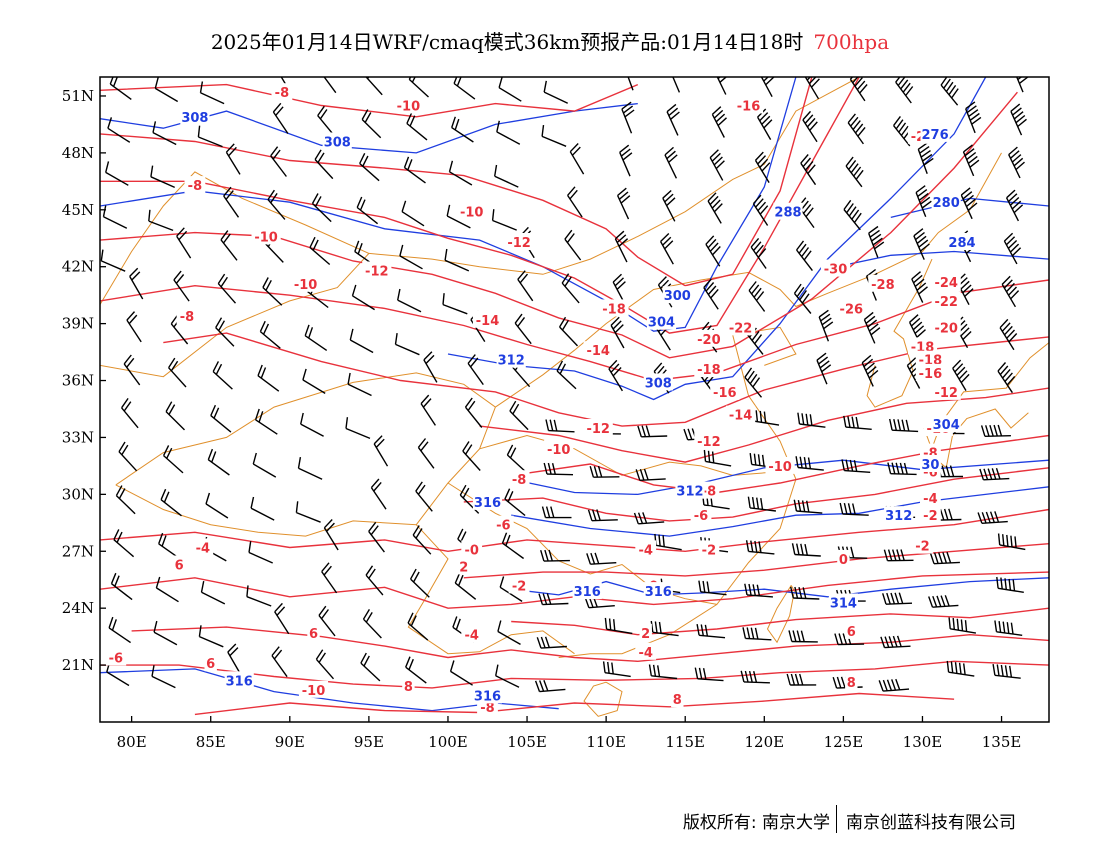 Image resolution: width=1100 pixels, height=850 pixels. I want to click on temperature-contour-label: -20, so click(946, 328).